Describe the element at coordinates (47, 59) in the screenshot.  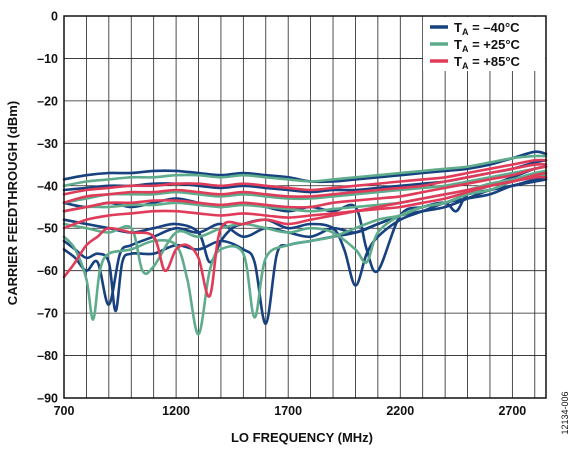
I see `y-tick-label: –10` at that location.